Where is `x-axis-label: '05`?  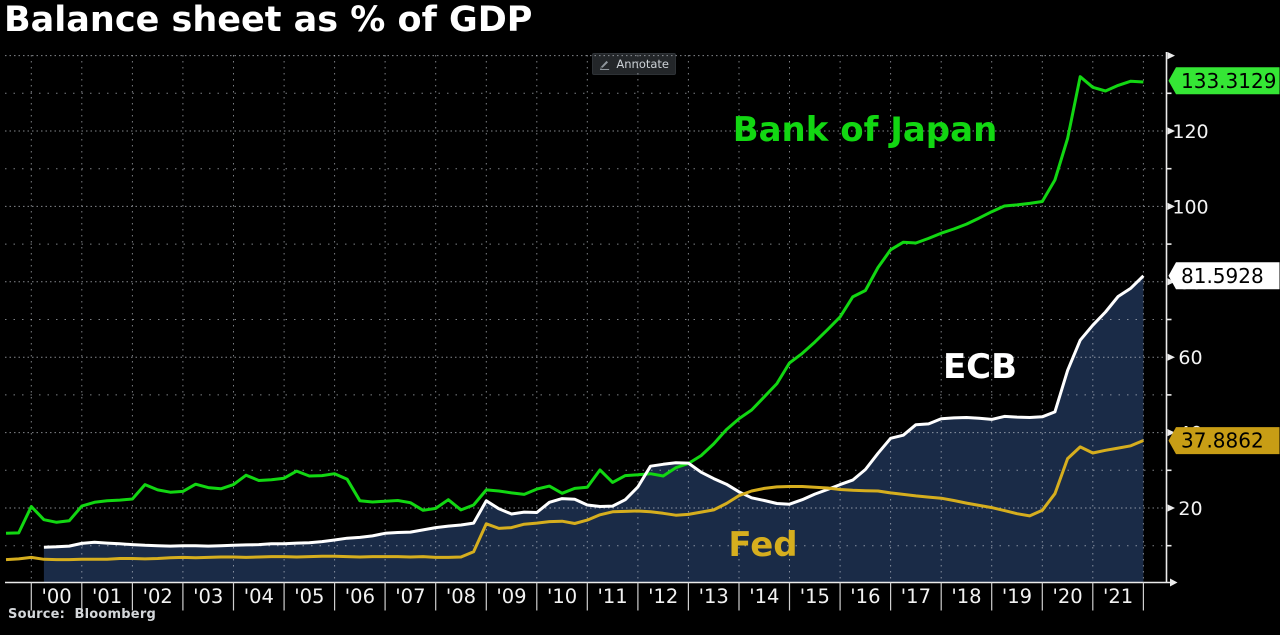 x-axis-label: '05 is located at coordinates (309, 596).